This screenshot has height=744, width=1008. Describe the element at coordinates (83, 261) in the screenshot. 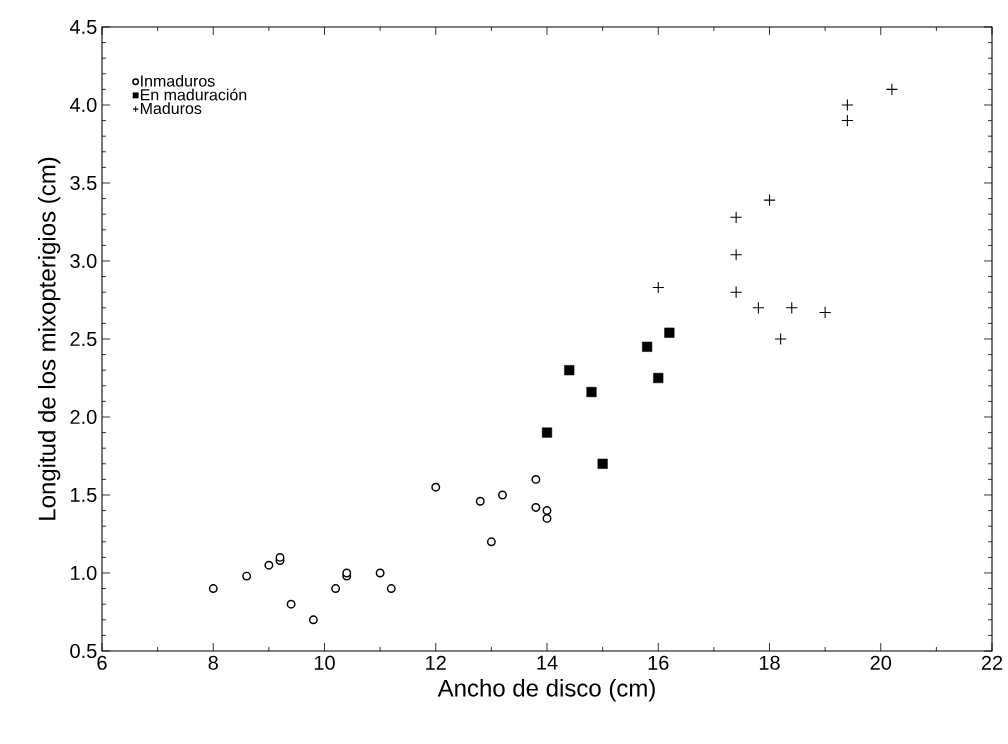

I see `y-tick-label: 3.0` at that location.